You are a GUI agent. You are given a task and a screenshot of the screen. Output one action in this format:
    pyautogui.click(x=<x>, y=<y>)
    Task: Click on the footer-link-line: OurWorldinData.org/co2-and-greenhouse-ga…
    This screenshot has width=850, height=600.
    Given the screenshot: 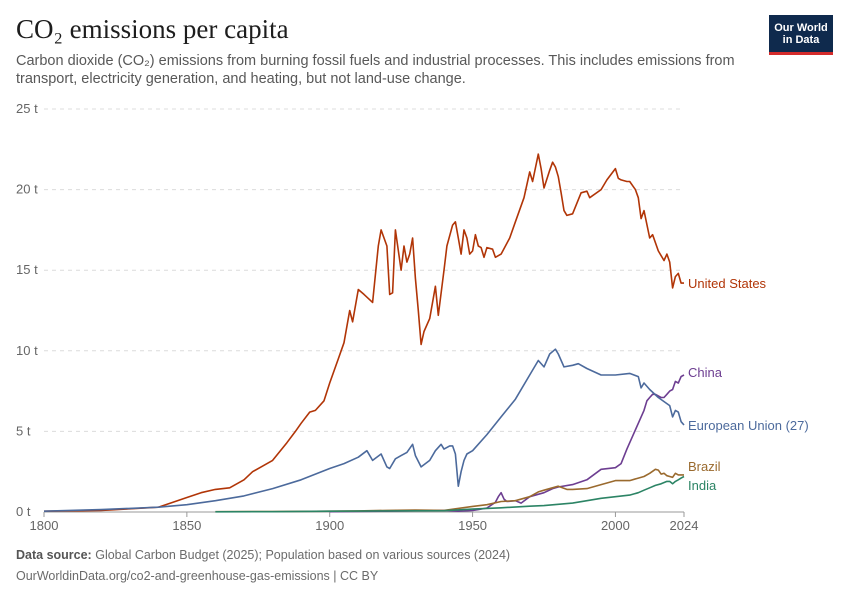 What is the action you would take?
    pyautogui.click(x=197, y=576)
    